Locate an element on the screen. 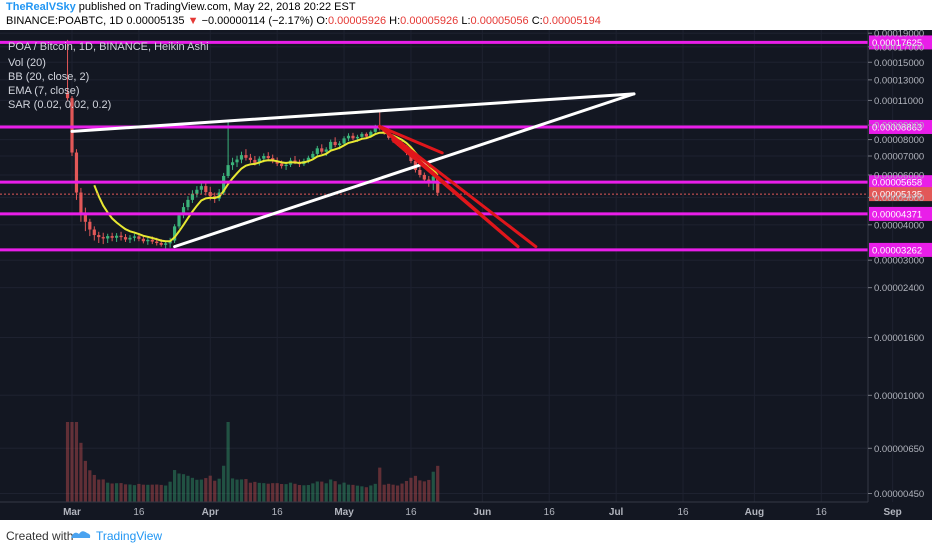 The image size is (932, 550). price-tick-label: 0.00001600 is located at coordinates (899, 338).